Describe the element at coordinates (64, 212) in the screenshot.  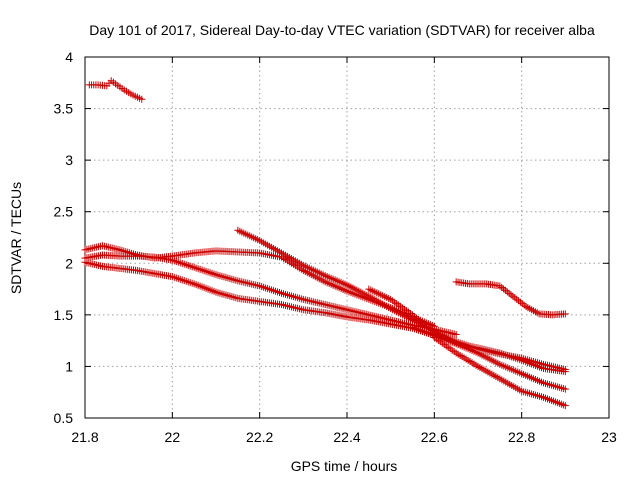
I see `y-tick-label: 2.5` at that location.